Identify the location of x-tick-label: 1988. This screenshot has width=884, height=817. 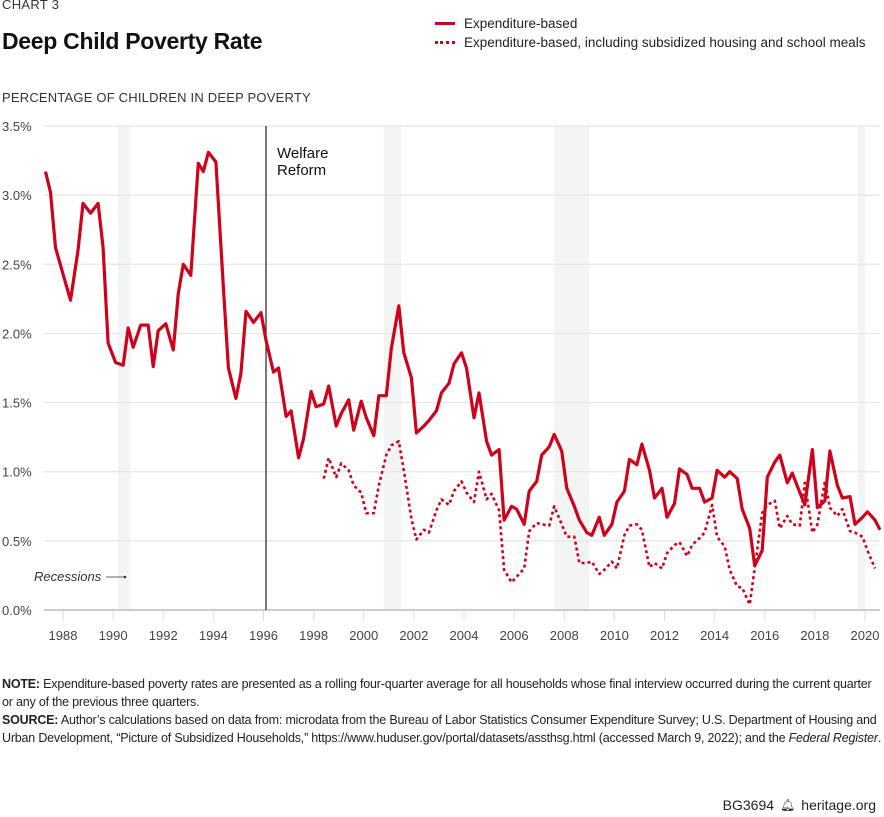
(63, 635).